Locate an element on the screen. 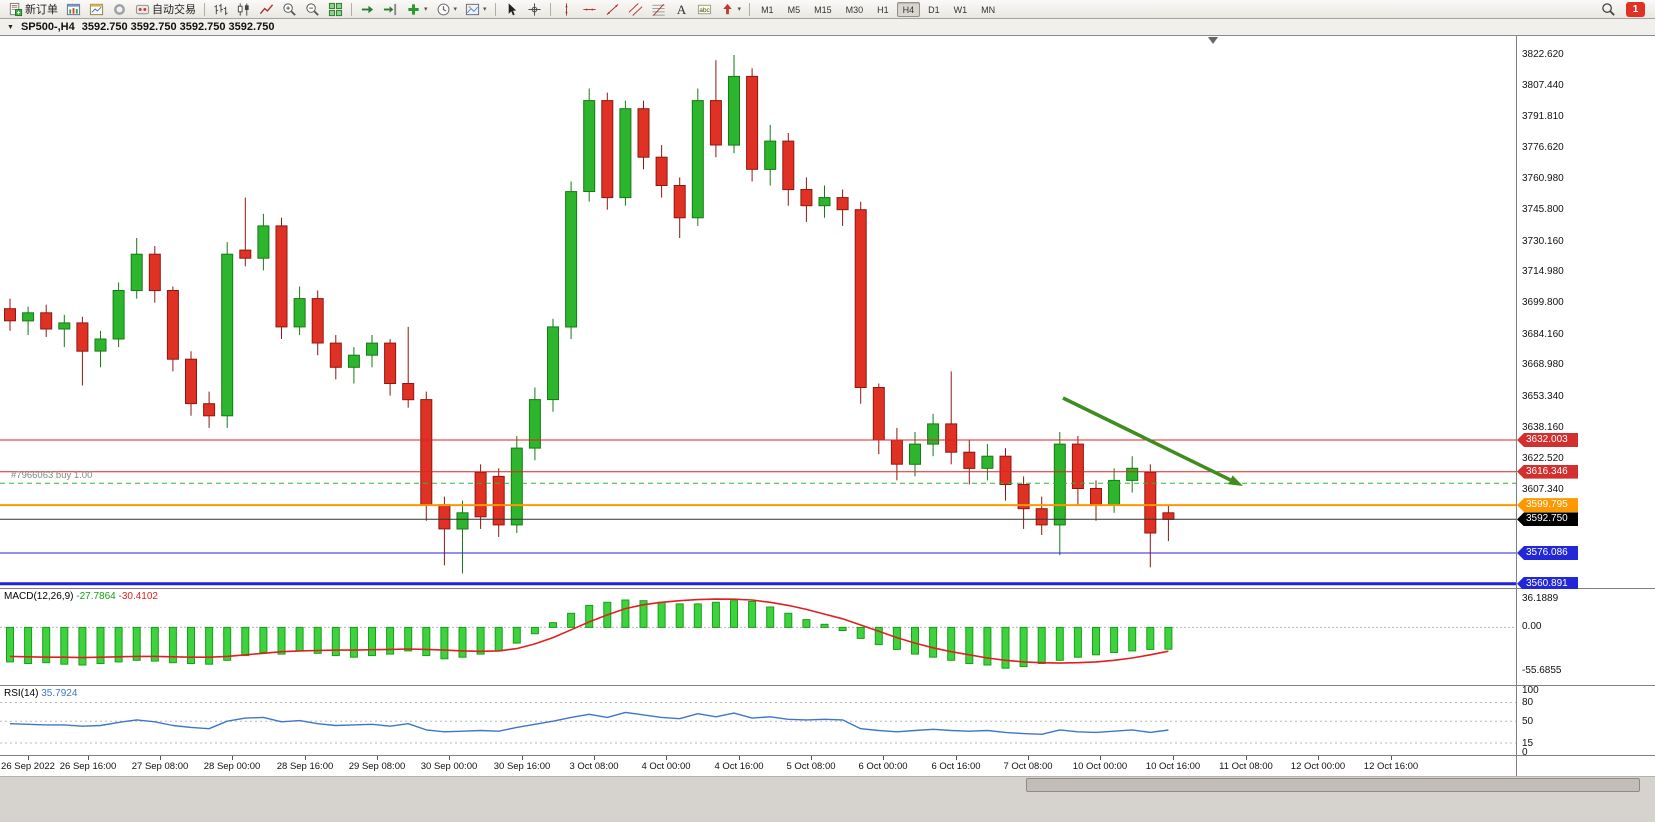  auto-scroll-toggle is located at coordinates (119, 9).